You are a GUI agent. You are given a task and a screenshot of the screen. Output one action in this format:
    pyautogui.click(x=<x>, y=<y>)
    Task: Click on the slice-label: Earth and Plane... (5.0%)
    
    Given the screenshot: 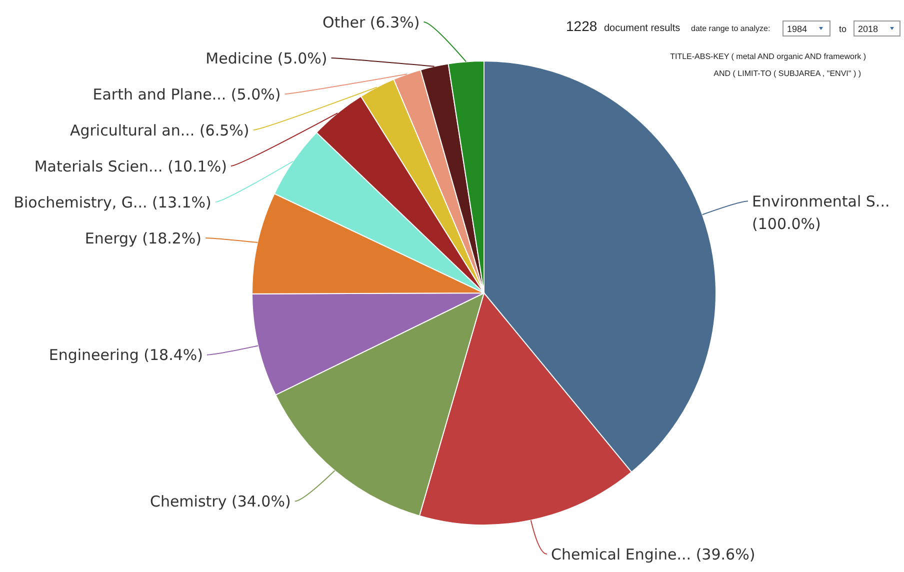 What is the action you would take?
    pyautogui.click(x=186, y=94)
    